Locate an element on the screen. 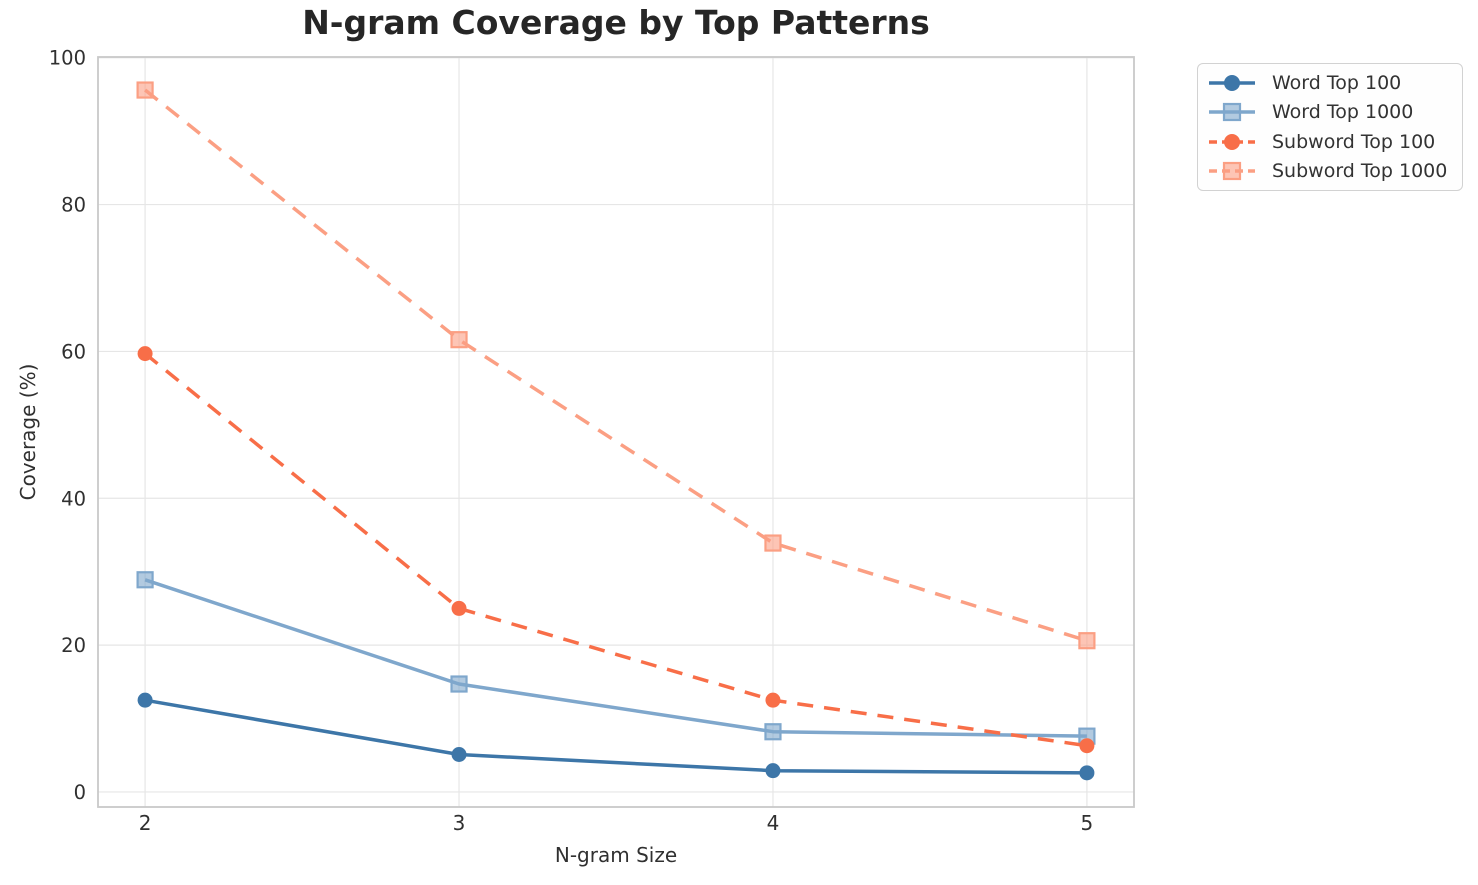 Image resolution: width=1478 pixels, height=885 pixels. y-tick-label: 40 is located at coordinates (73, 498).